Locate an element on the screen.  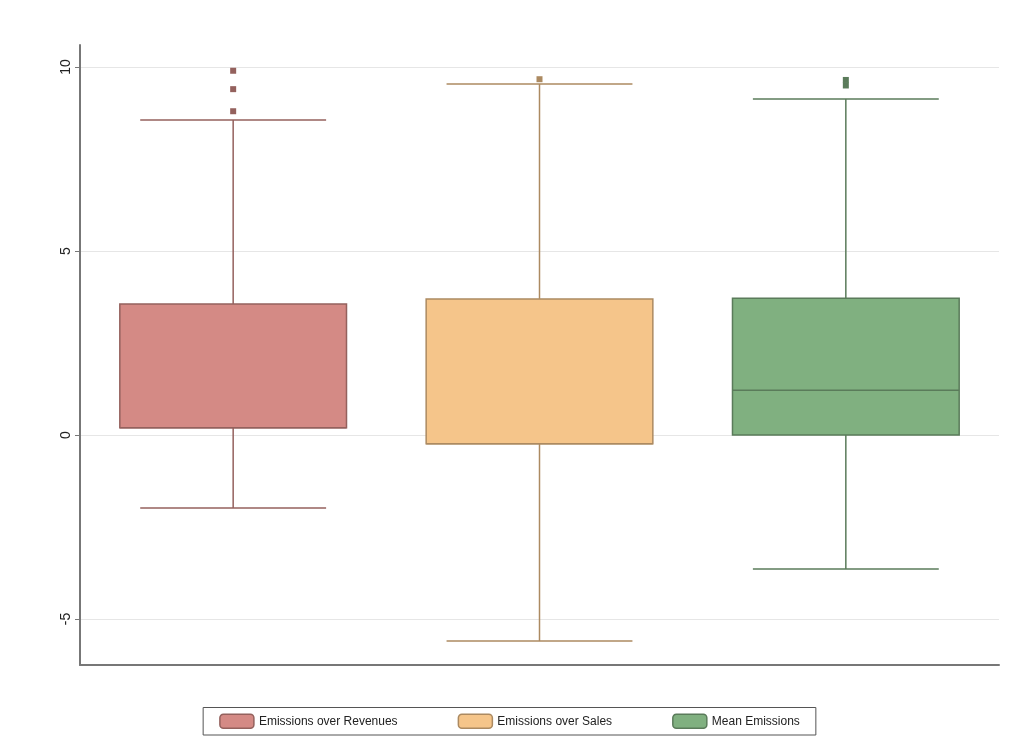
y-tick-label: -5 is located at coordinates (65, 619).